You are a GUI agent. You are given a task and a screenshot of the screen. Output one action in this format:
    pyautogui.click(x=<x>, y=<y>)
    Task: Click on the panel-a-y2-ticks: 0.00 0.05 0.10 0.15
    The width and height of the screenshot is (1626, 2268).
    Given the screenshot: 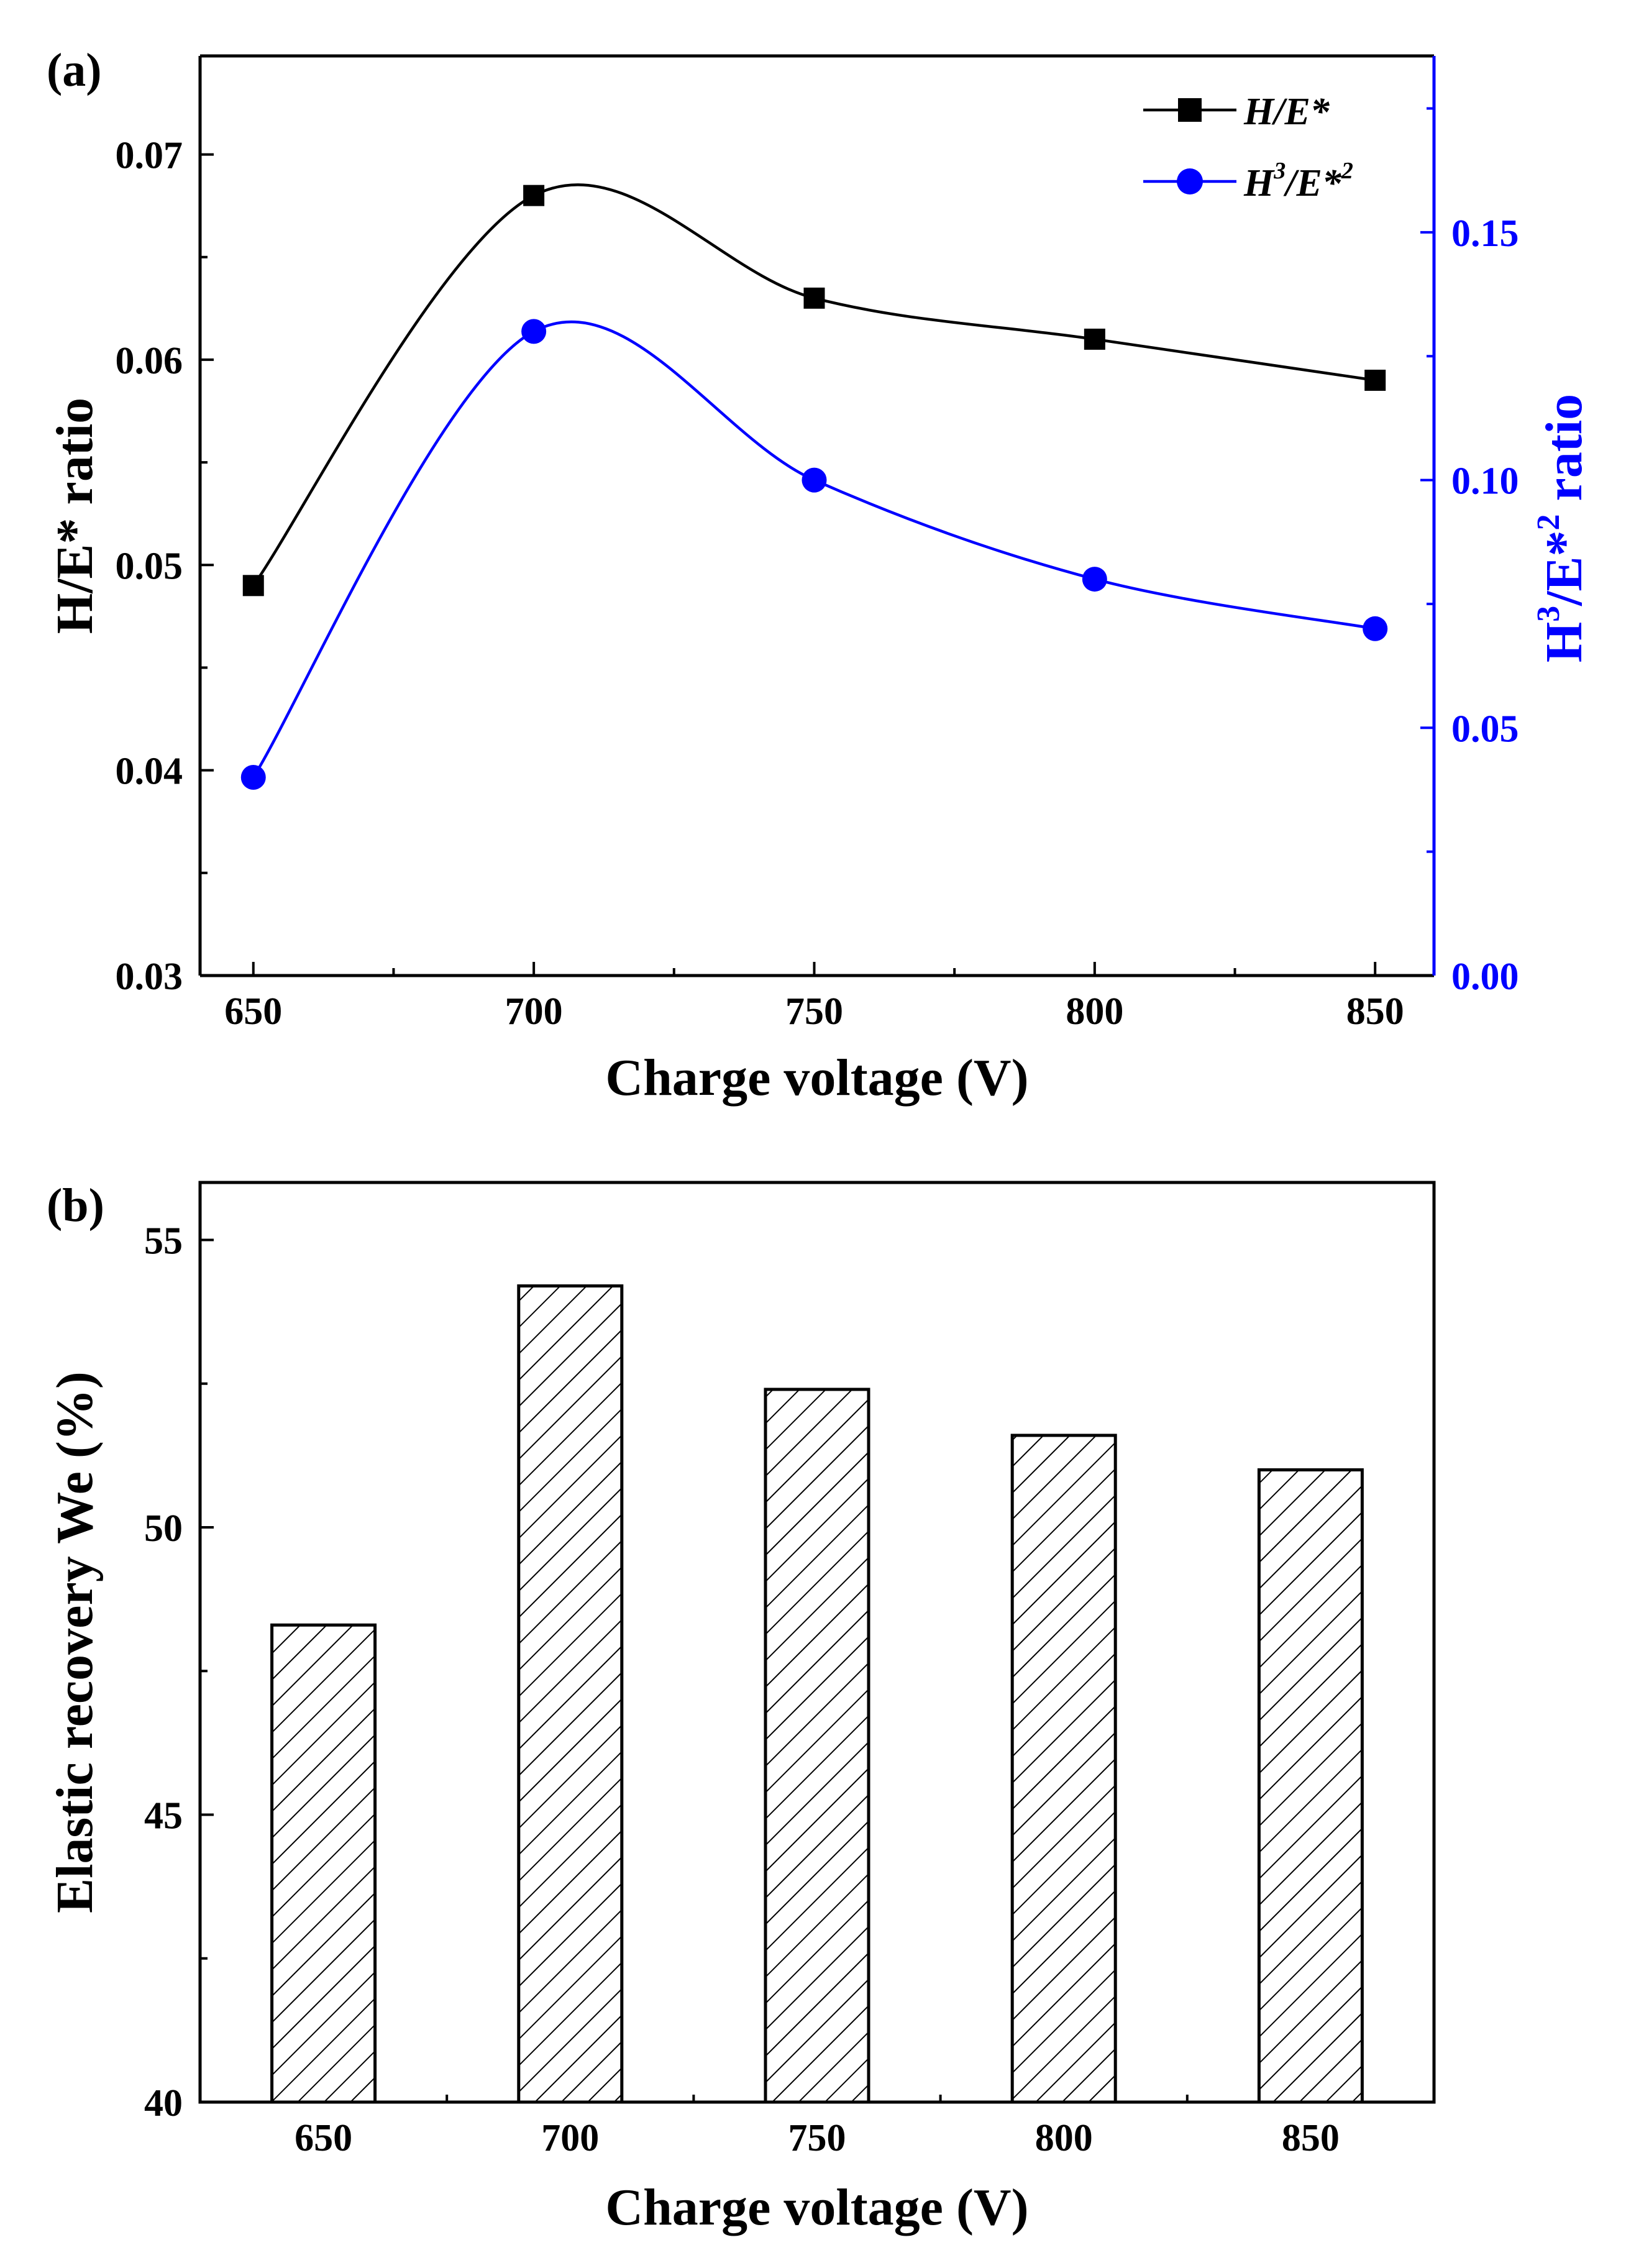 What is the action you would take?
    pyautogui.click(x=1469, y=553)
    